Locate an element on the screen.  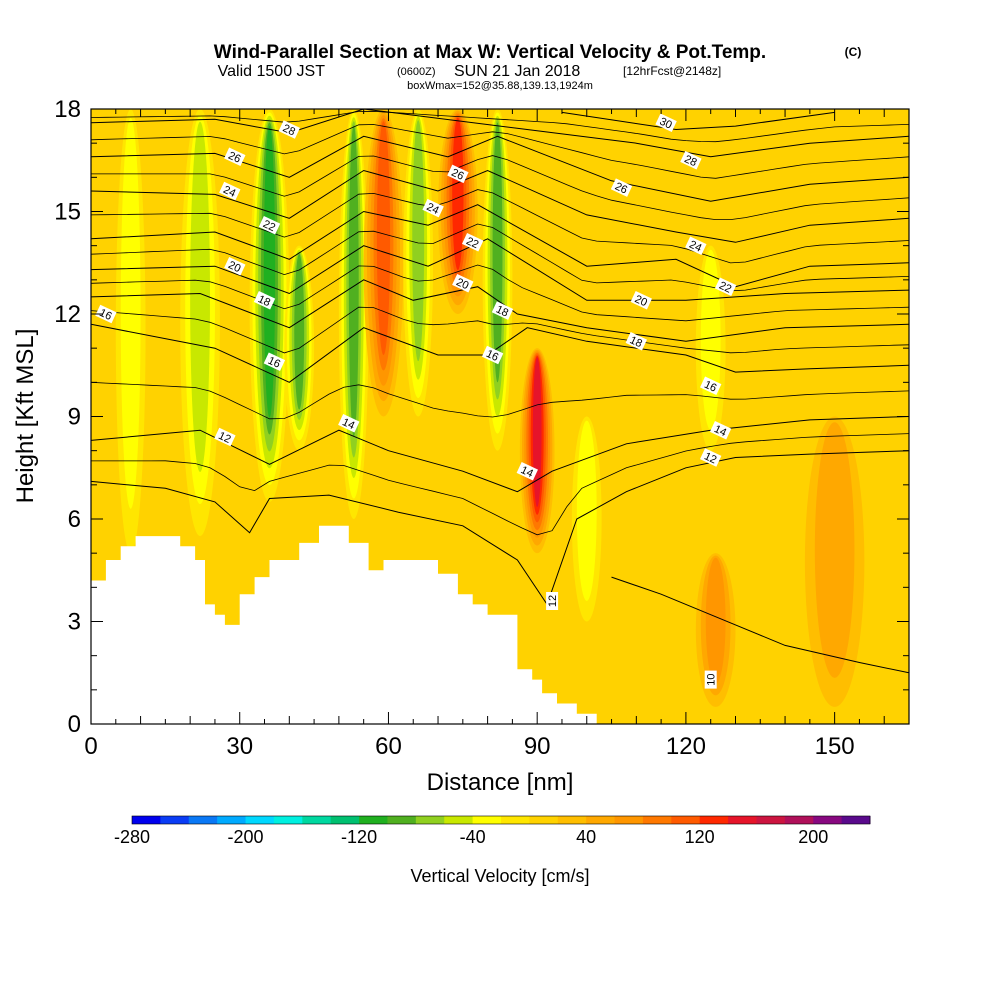
x-tick-label: 0 is located at coordinates (90, 746).